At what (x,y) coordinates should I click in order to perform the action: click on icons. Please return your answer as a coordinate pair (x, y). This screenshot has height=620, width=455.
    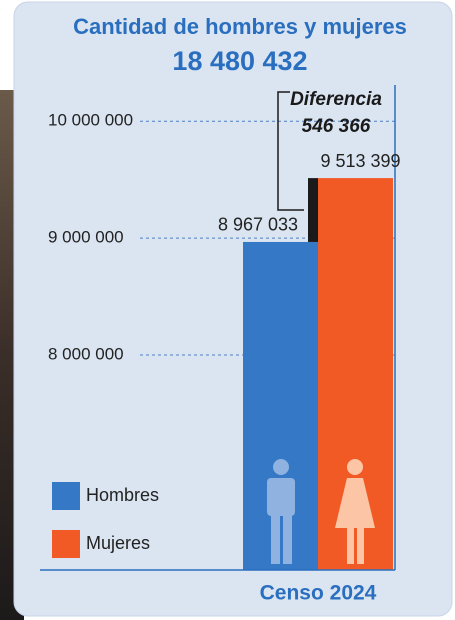
    Looking at the image, I should click on (321, 511).